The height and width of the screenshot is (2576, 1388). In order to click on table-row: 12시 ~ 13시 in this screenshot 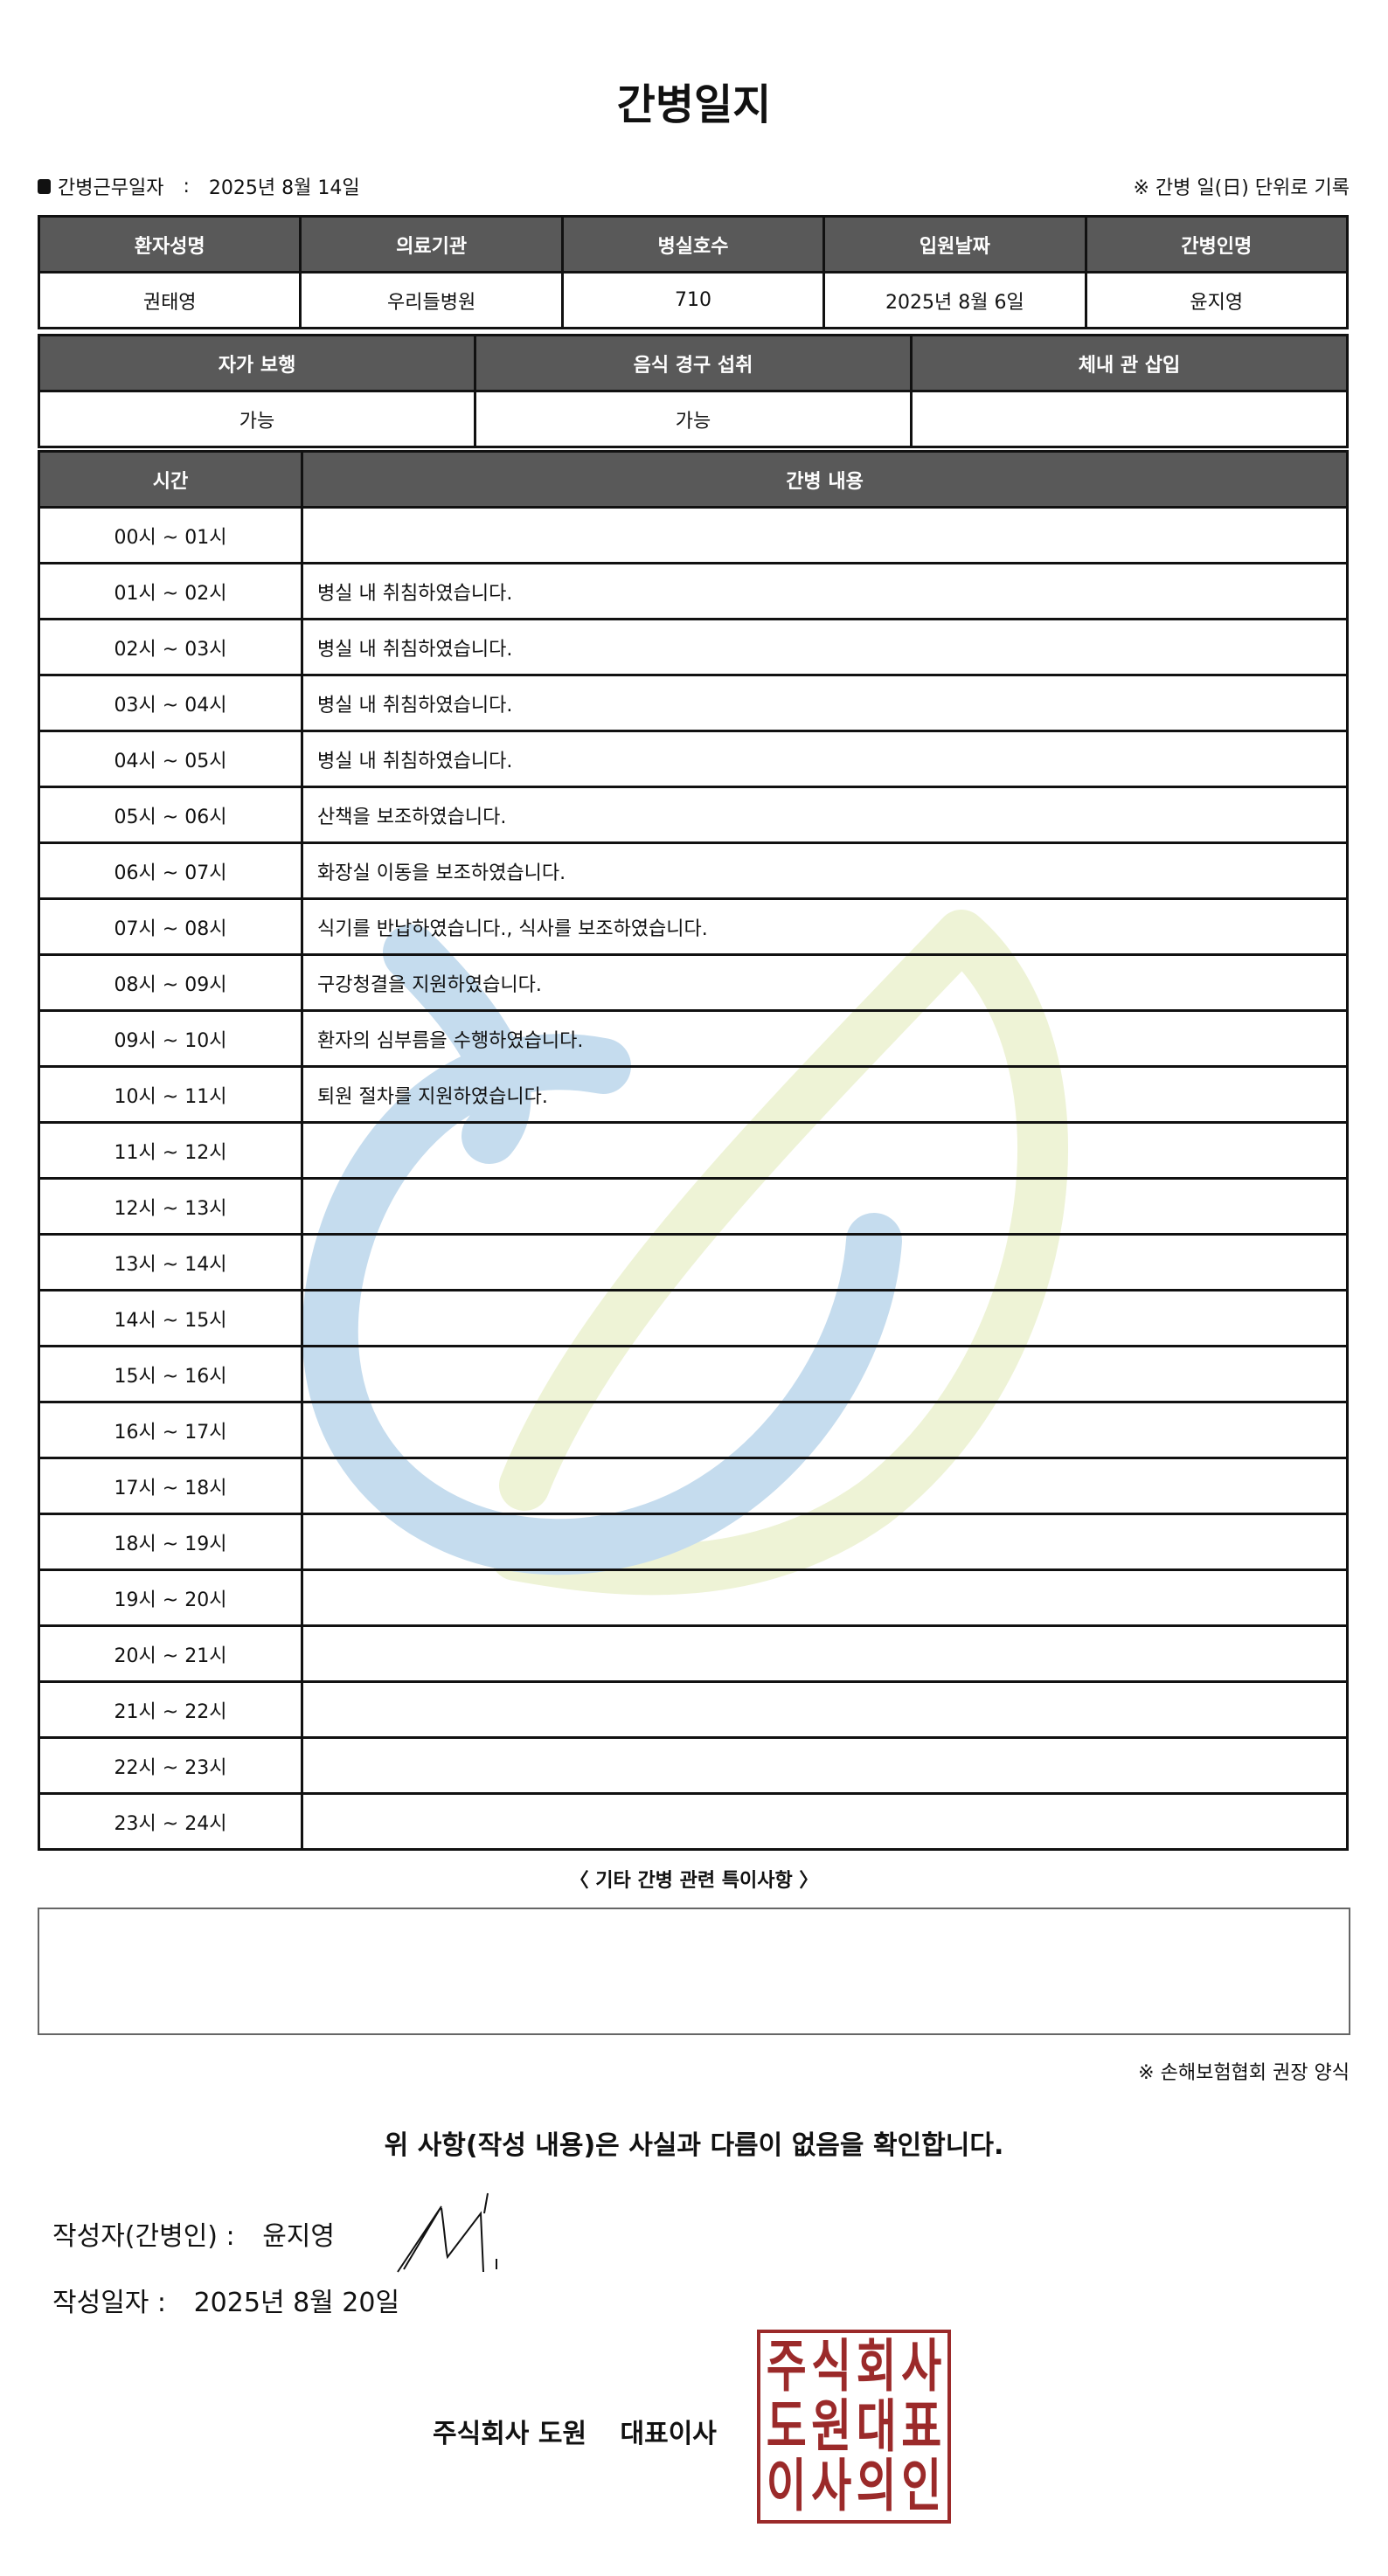, I will do `click(694, 1206)`.